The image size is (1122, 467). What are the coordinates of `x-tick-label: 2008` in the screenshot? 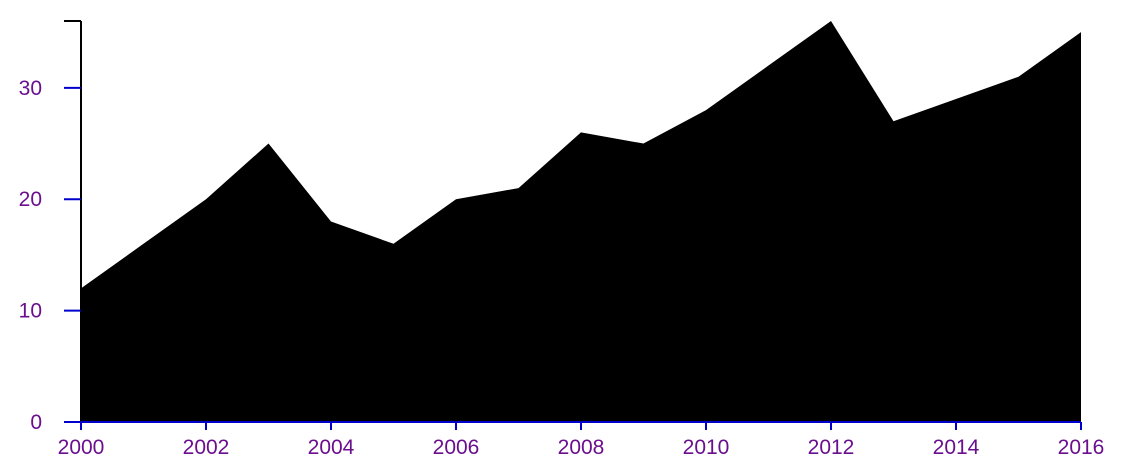 It's located at (581, 447).